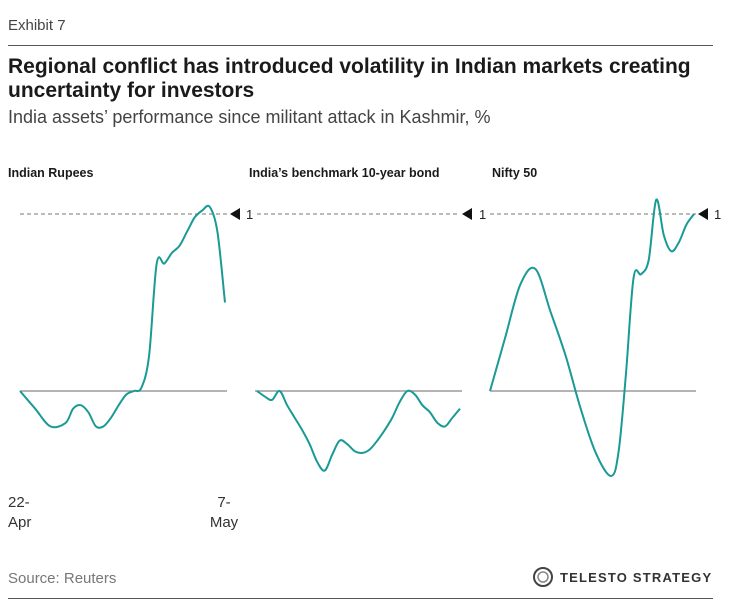 The width and height of the screenshot is (733, 612). Describe the element at coordinates (224, 513) in the screenshot. I see `x-end-label: 7- May` at that location.